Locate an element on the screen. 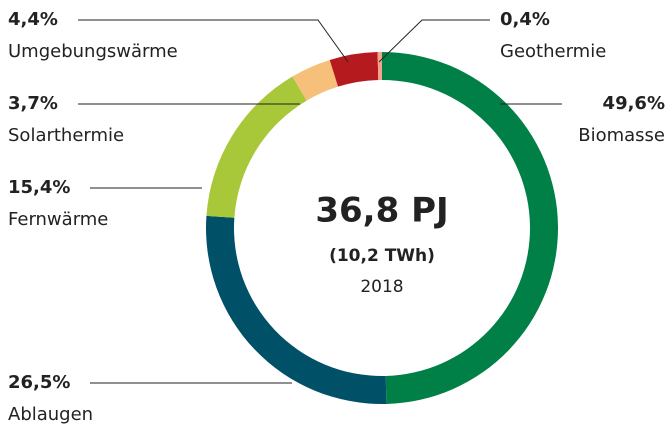  value-label: 15,4% is located at coordinates (39, 187).